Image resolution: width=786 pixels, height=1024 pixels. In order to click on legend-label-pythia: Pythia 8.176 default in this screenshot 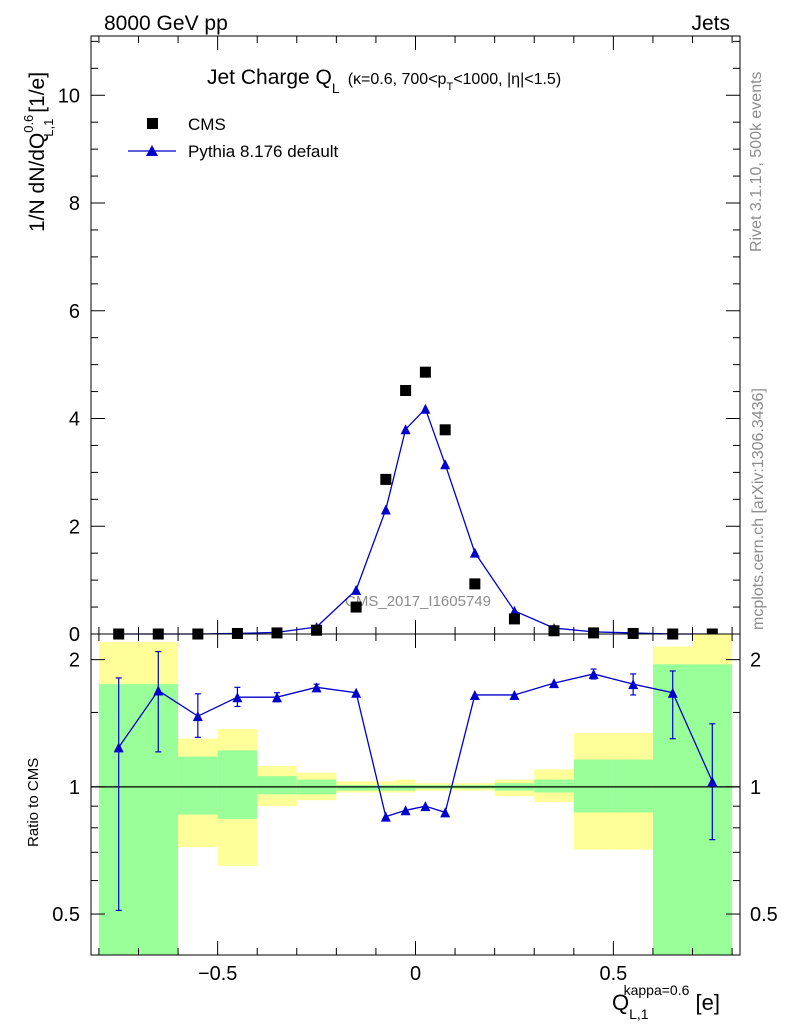, I will do `click(263, 151)`.